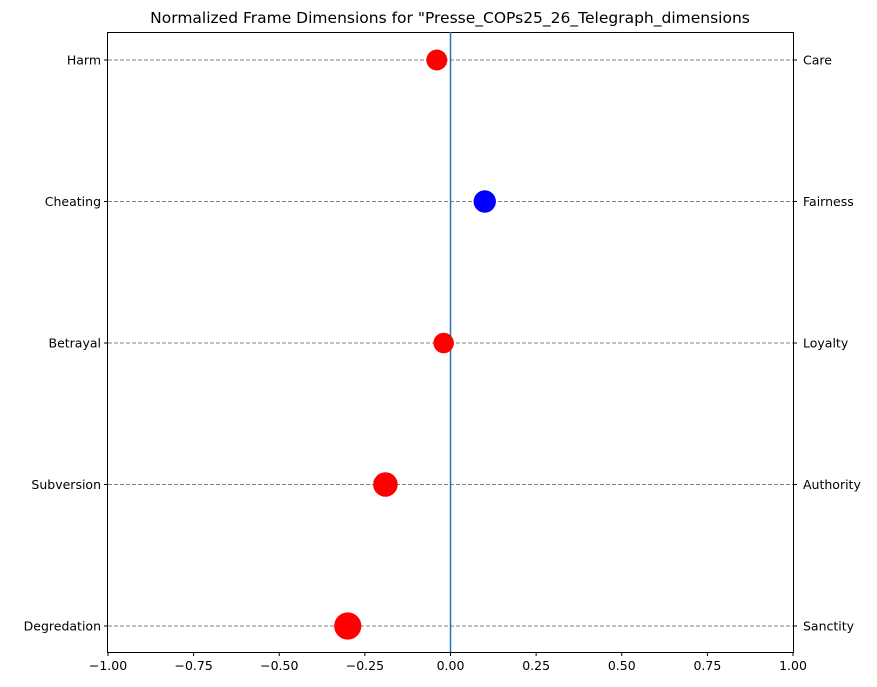 This screenshot has width=877, height=687. What do you see at coordinates (62, 626) in the screenshot?
I see `y-left-tick-label: Degredation` at bounding box center [62, 626].